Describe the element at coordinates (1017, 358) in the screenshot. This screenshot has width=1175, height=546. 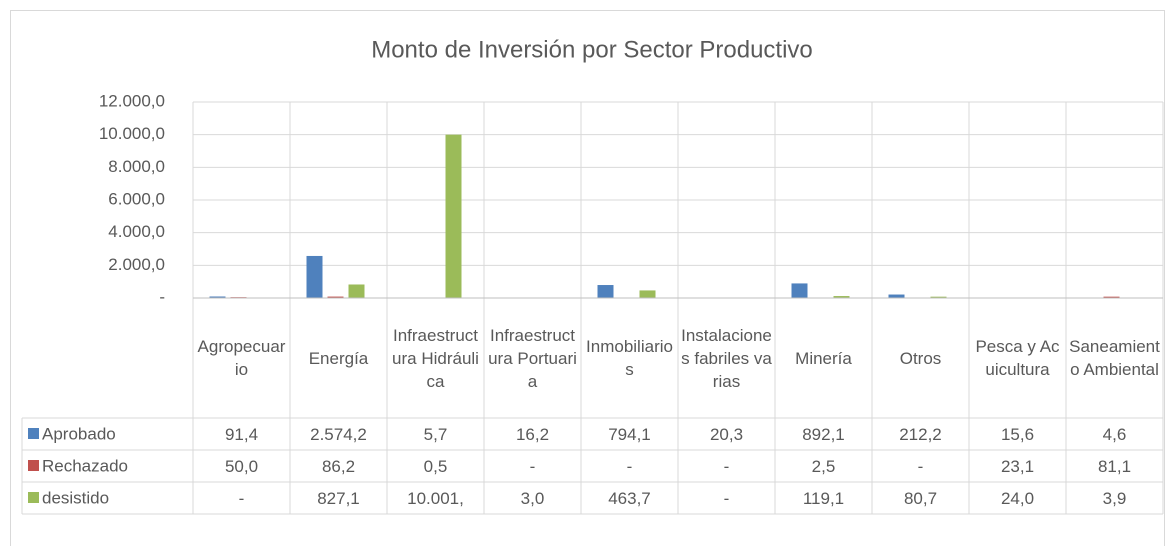
I see `category-label: Pesca y Acuicultura` at that location.